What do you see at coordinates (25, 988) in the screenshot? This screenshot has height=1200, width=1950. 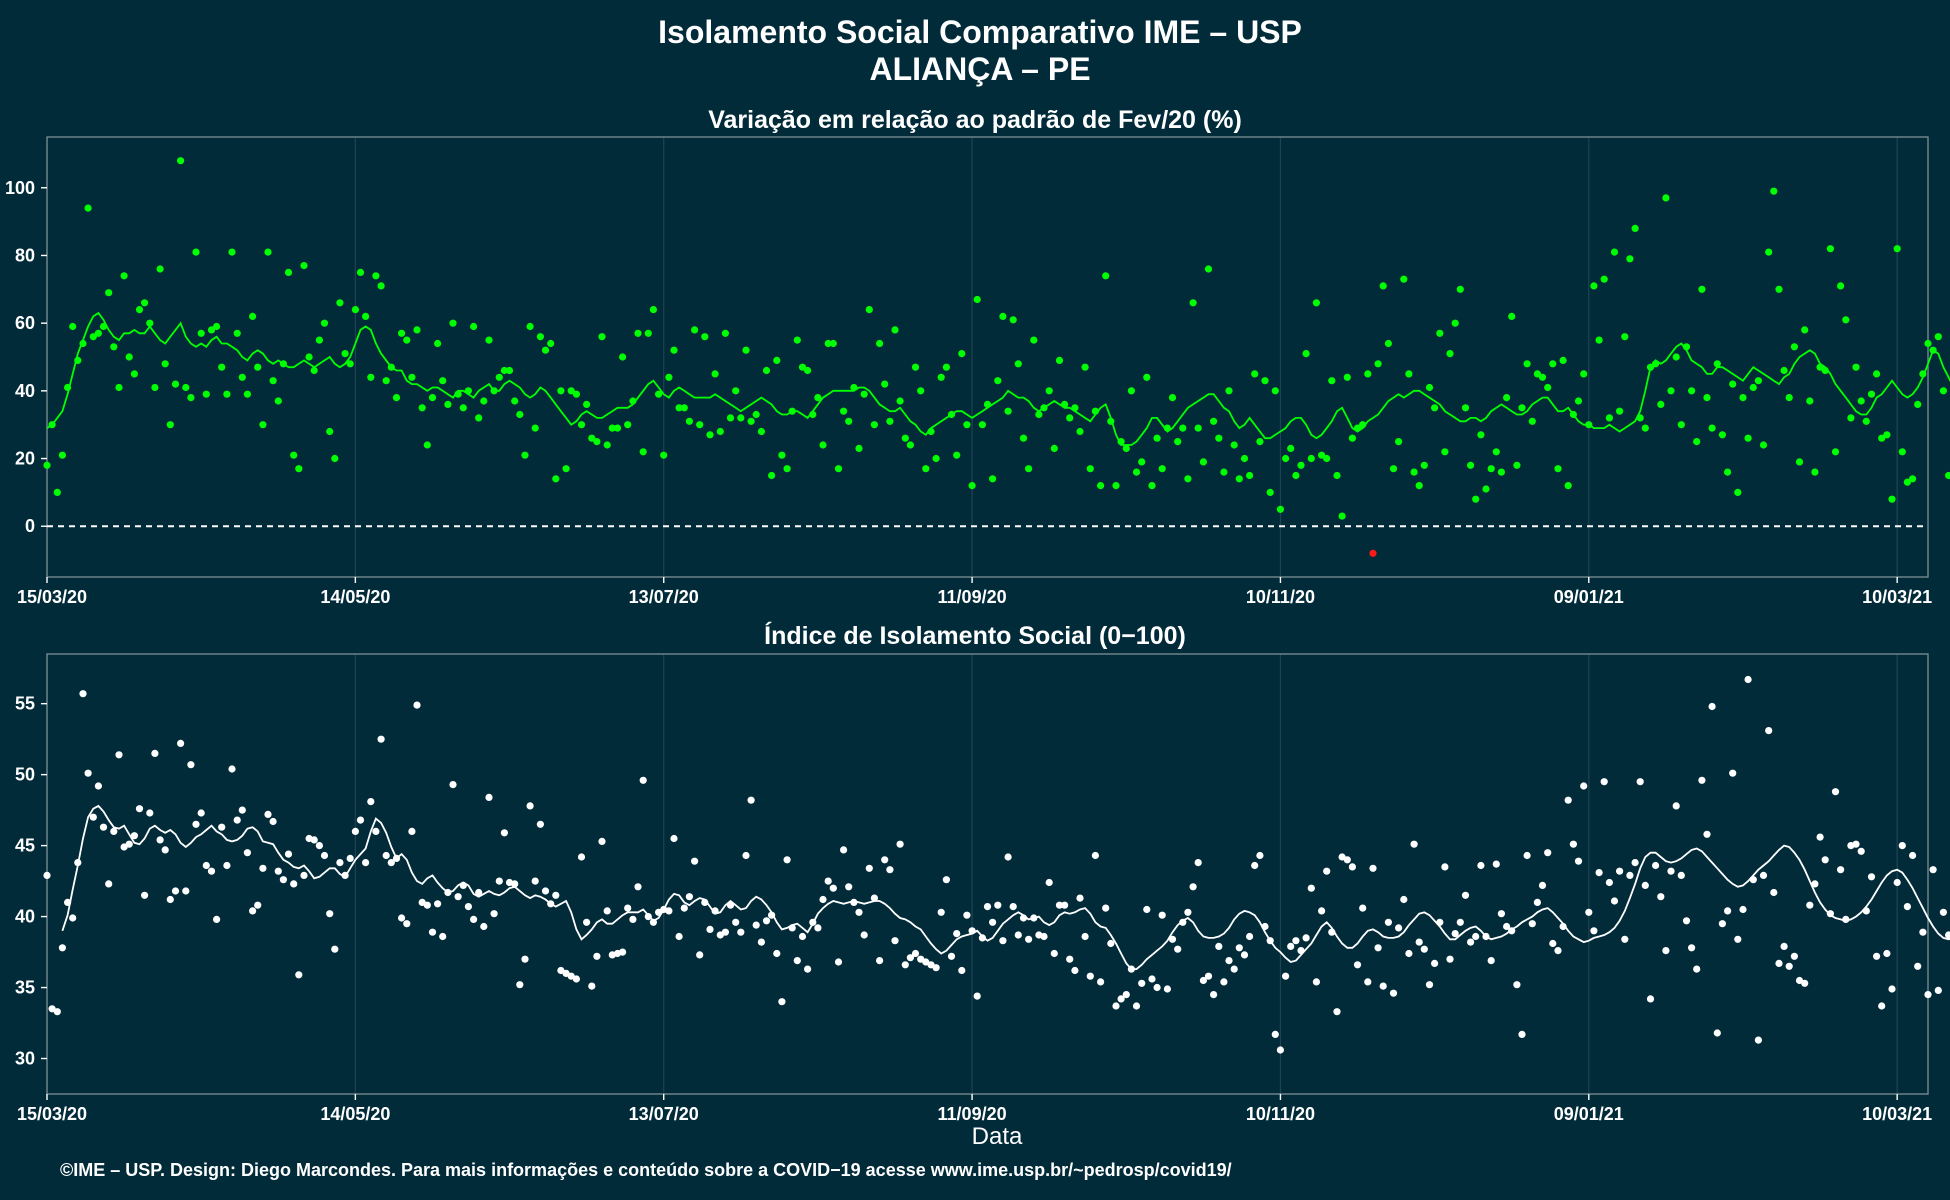 I see `y-tick-label: 35` at bounding box center [25, 988].